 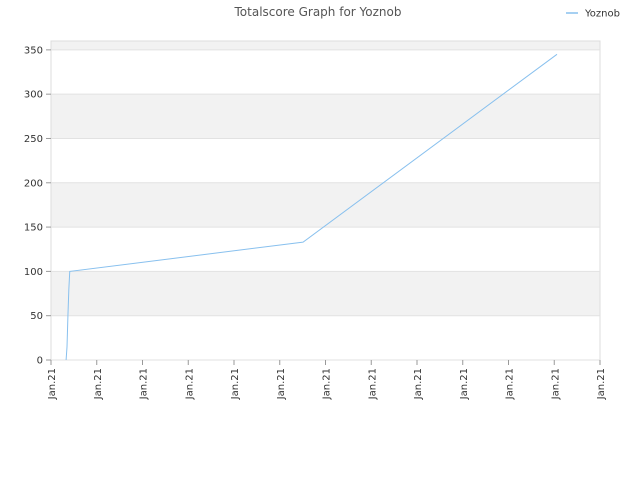 I want to click on y-tick-label: 50, so click(x=36, y=316).